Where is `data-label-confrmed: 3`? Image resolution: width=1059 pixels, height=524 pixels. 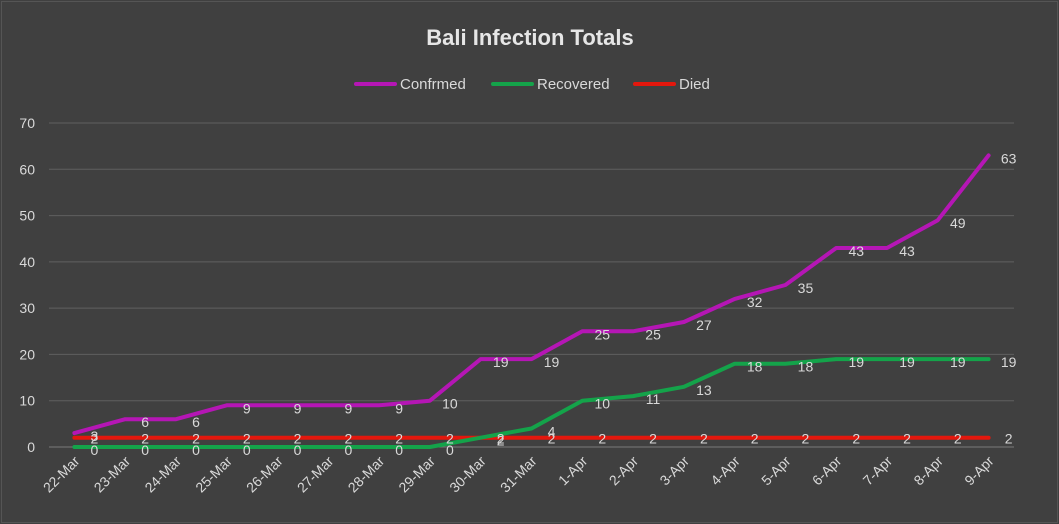
data-label-confrmed: 3 is located at coordinates (94, 436).